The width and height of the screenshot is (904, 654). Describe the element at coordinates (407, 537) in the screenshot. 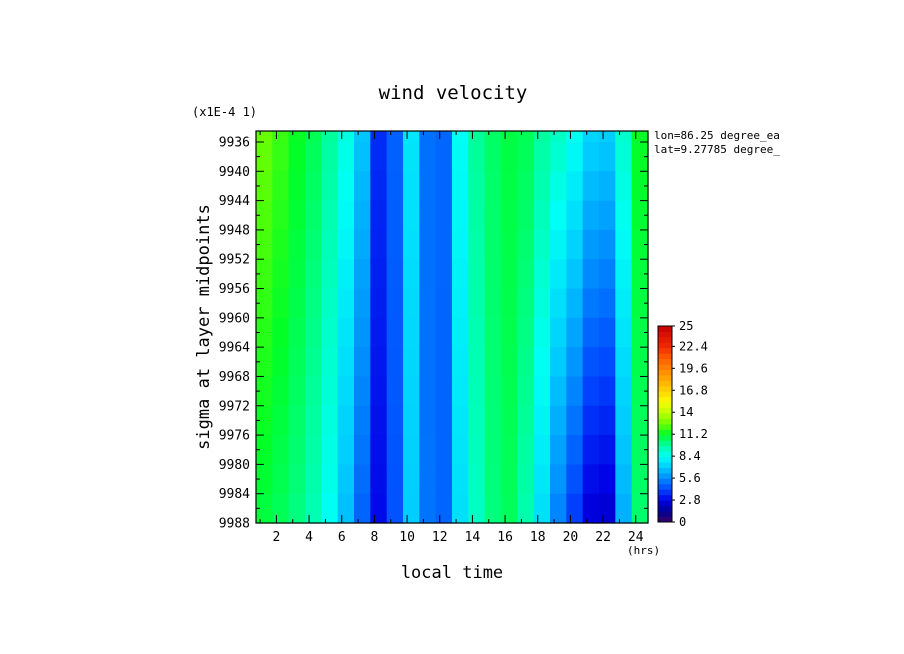

I see `x-tick-label: 10` at that location.